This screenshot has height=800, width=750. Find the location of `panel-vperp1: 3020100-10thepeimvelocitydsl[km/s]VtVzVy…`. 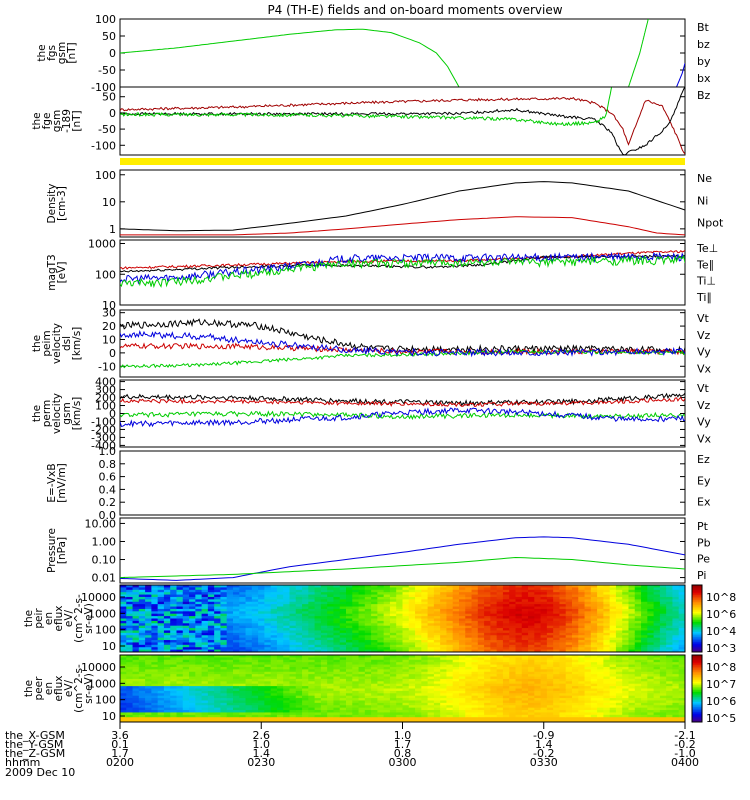

panel-vperp1: 3020100-10thepeimvelocitydsl[km/s]VtVzVy… is located at coordinates (371, 342).